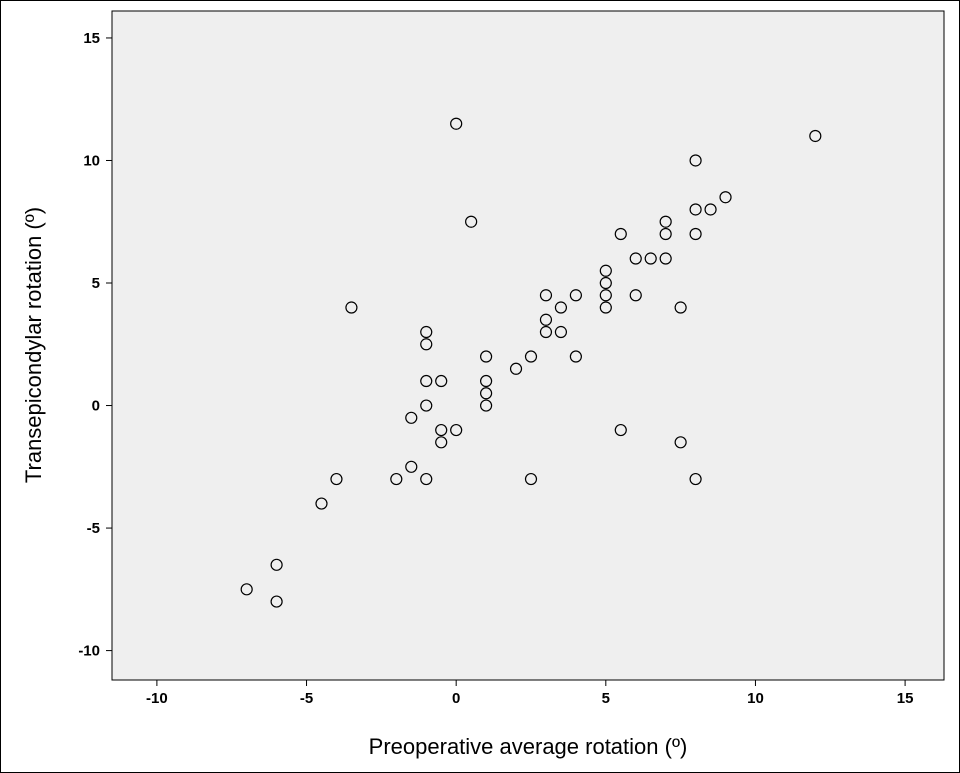  Describe the element at coordinates (529, 693) in the screenshot. I see `x-axis-ticks: -10 -5 0 5 10 15` at that location.